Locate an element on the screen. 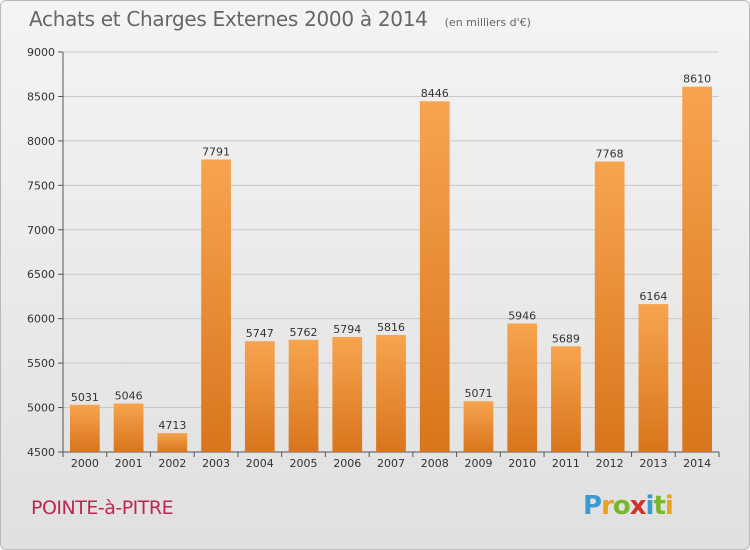  bar-2010 is located at coordinates (522, 387).